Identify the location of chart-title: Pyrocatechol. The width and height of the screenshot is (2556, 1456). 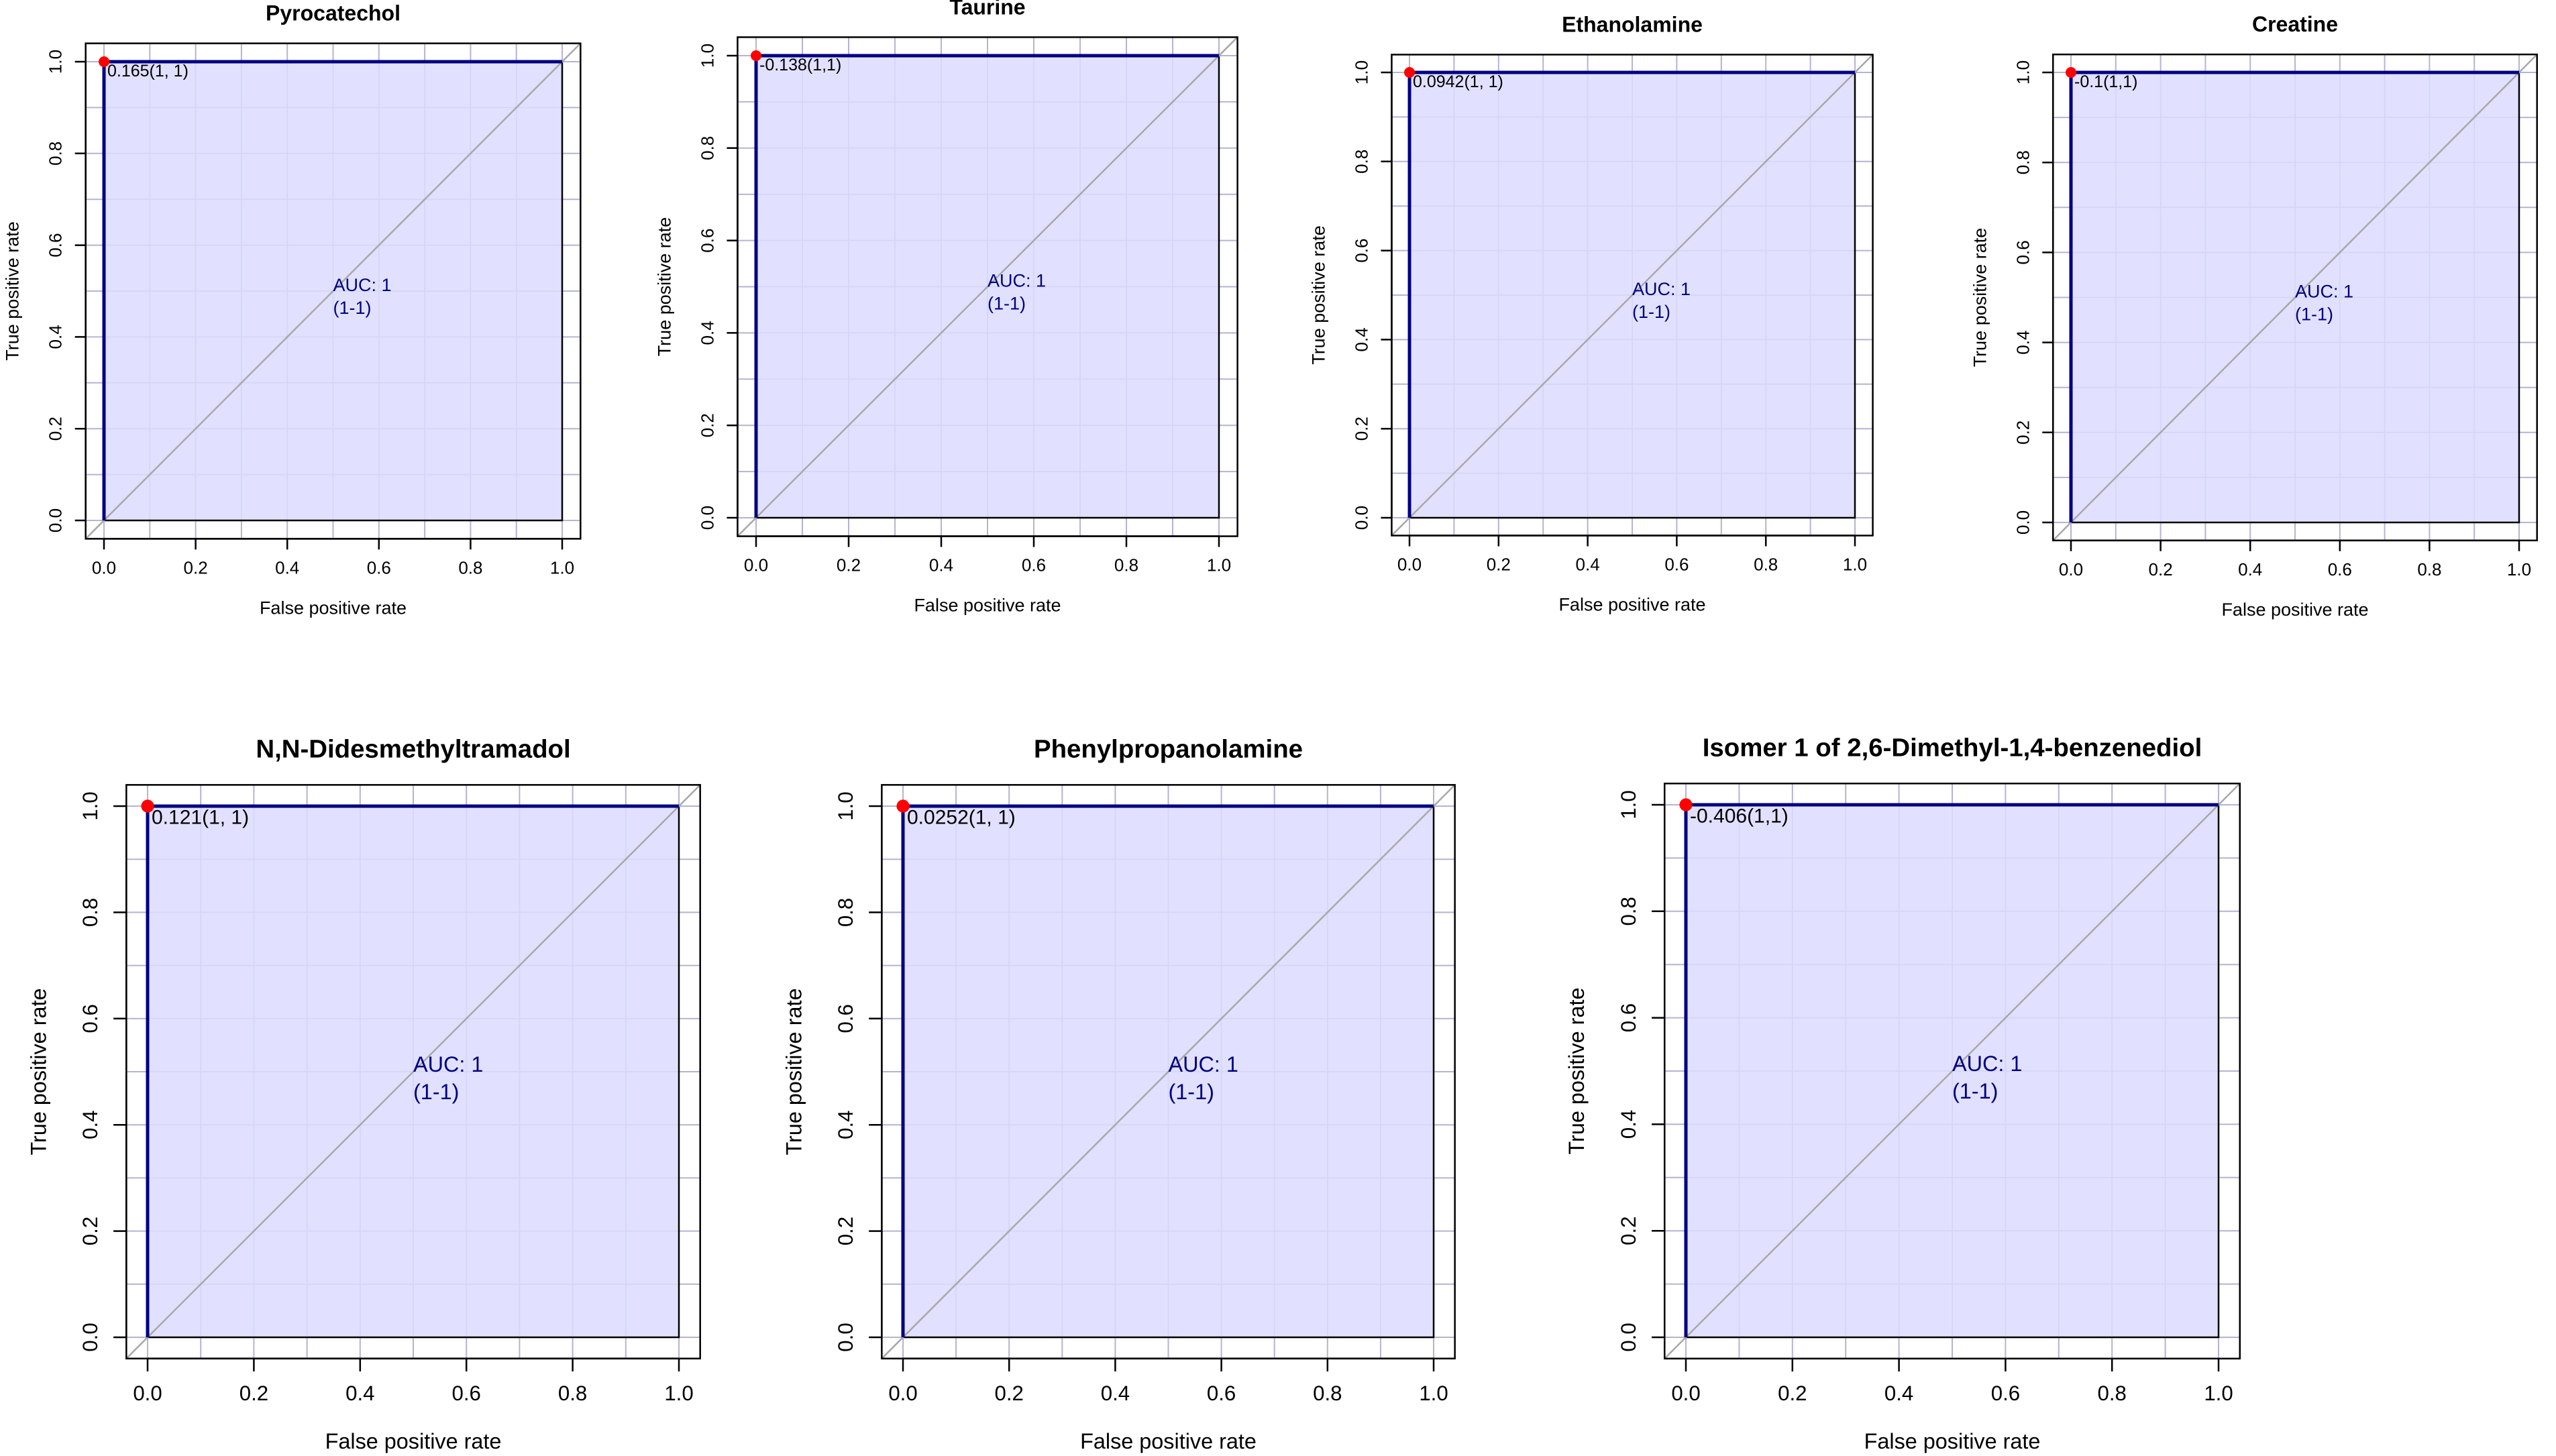
(333, 13).